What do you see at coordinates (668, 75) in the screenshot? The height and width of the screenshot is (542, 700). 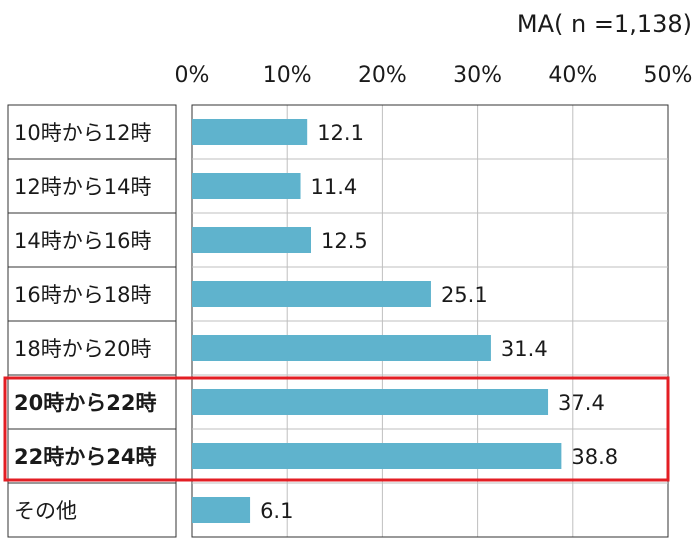 I see `x-tick-label: 50%` at bounding box center [668, 75].